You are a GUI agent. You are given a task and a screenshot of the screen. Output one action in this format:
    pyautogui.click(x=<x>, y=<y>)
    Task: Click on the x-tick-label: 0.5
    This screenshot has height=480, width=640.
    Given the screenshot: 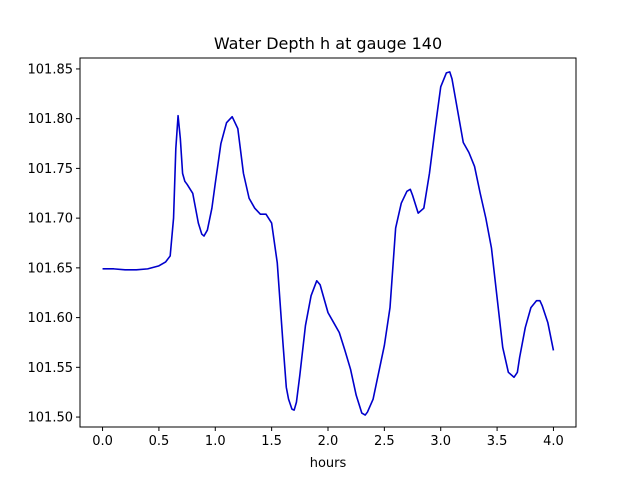 What is the action you would take?
    pyautogui.click(x=159, y=441)
    